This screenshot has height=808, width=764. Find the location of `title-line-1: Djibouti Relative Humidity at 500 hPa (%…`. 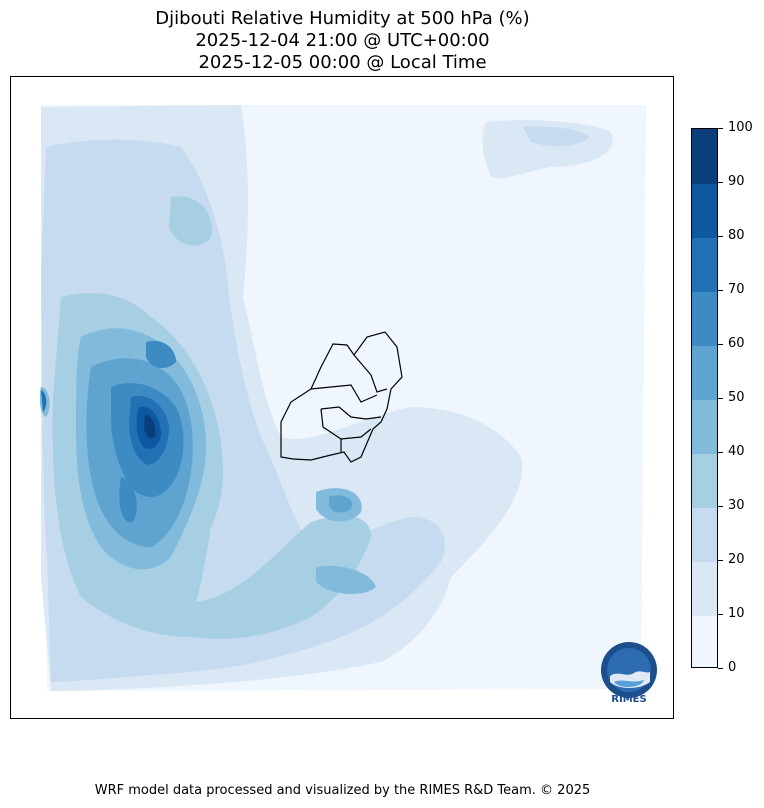

title-line-1: Djibouti Relative Humidity at 500 hPa (%… is located at coordinates (342, 18).